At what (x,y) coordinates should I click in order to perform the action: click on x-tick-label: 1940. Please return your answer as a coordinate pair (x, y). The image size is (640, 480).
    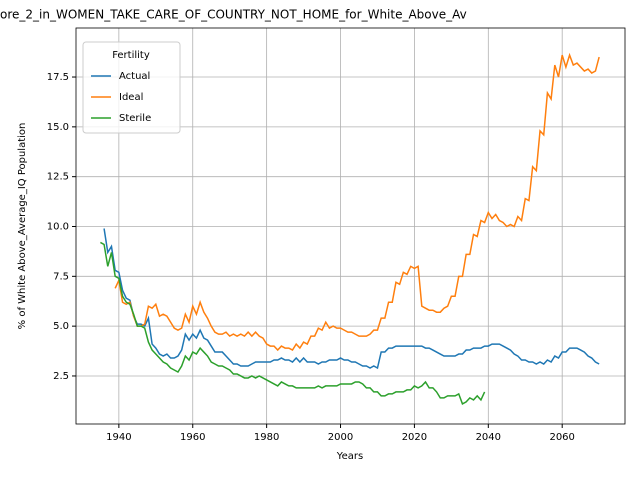
    Looking at the image, I should click on (118, 437).